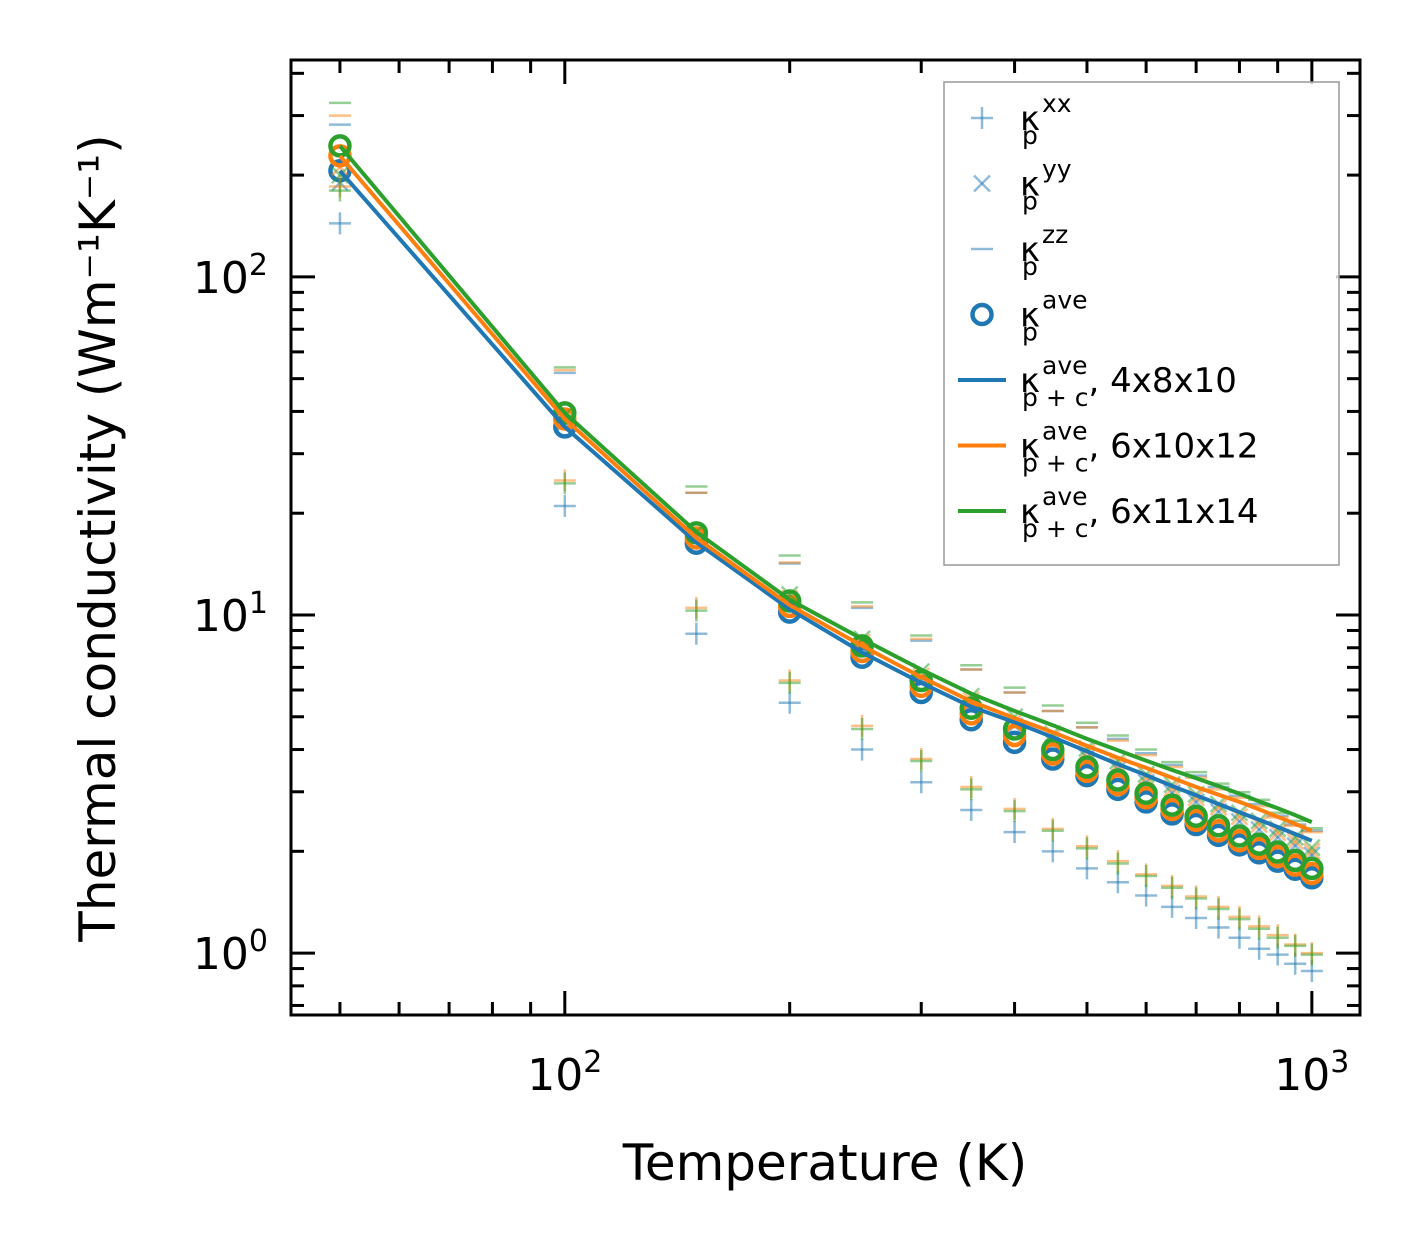 Image resolution: width=1421 pixels, height=1254 pixels. I want to click on legend-superscript: zz, so click(1055, 234).